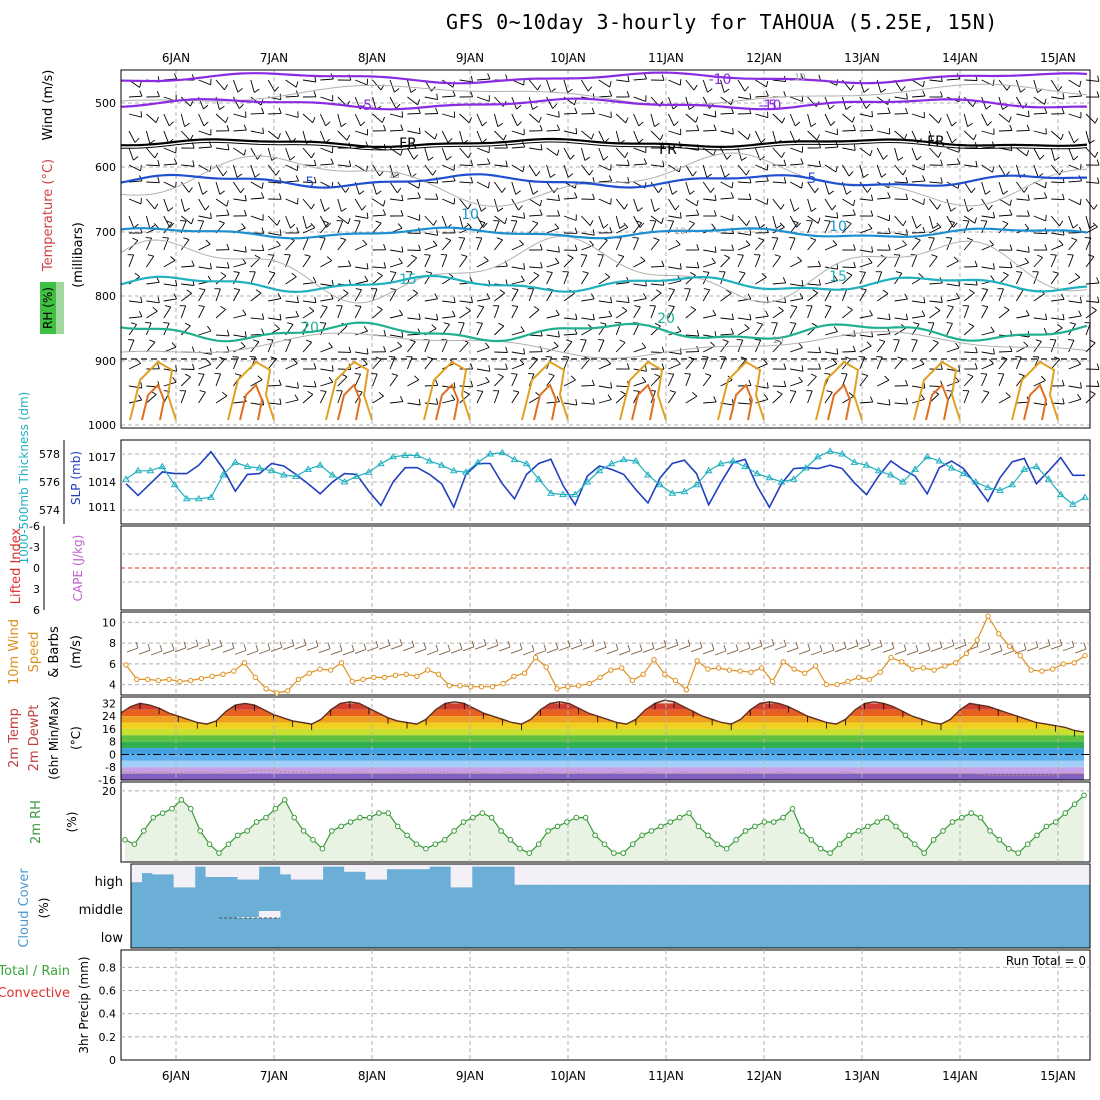 This screenshot has width=1100, height=1100. I want to click on wind10-barb, so click(780, 648).